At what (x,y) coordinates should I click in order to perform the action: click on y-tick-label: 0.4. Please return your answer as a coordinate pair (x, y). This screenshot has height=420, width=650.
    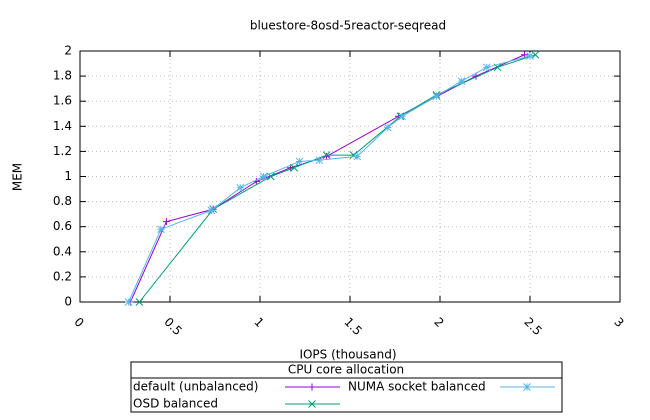
    Looking at the image, I should click on (62, 251).